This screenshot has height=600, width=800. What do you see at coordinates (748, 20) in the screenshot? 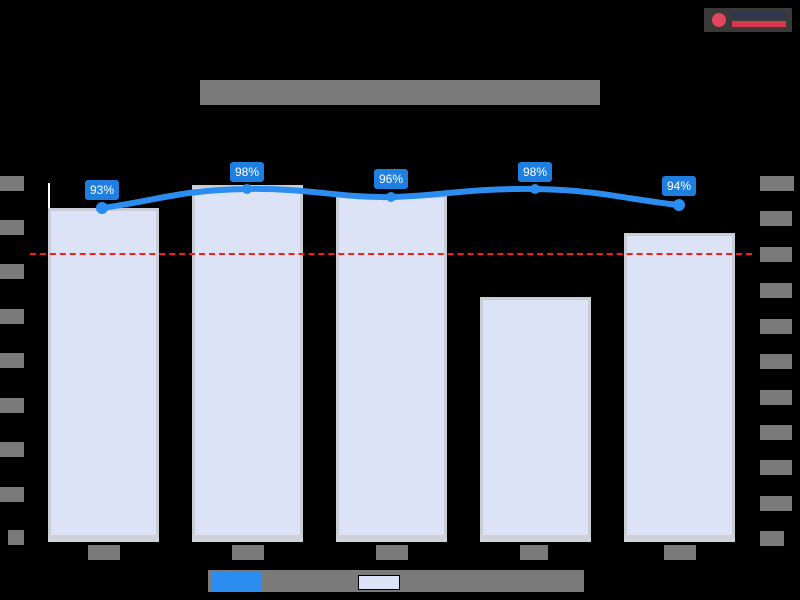
I see `brand-logo` at bounding box center [748, 20].